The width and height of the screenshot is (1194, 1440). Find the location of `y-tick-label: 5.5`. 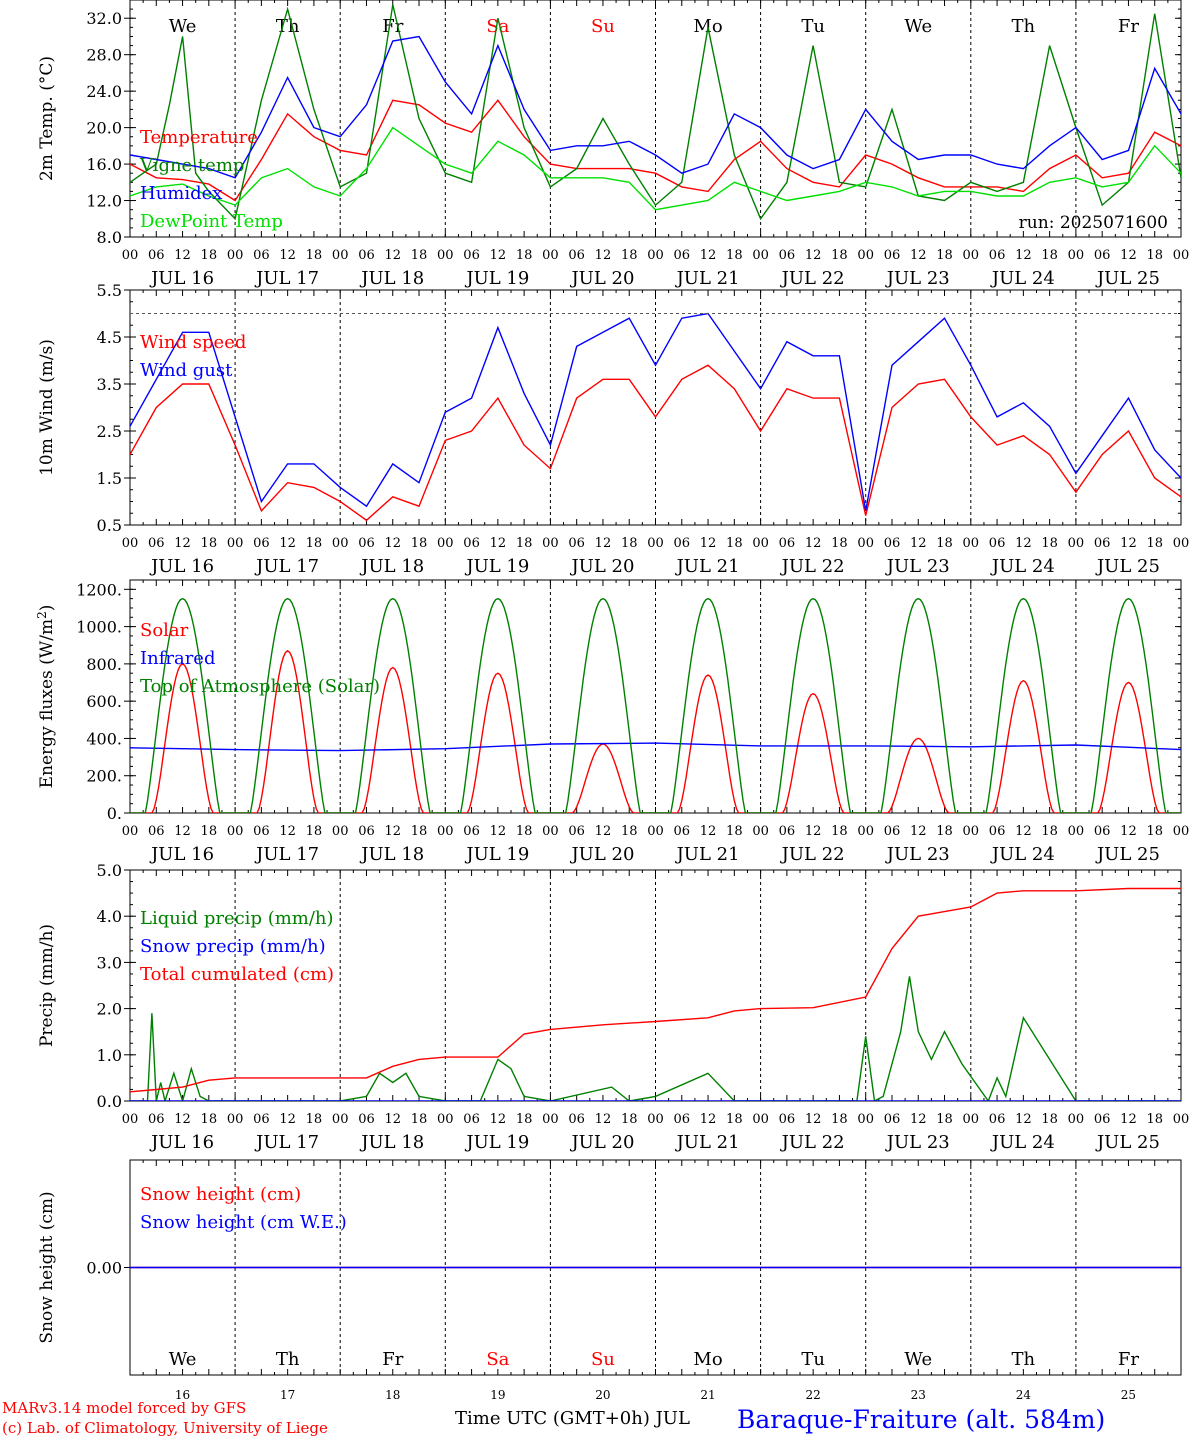

y-tick-label: 5.5 is located at coordinates (109, 290).